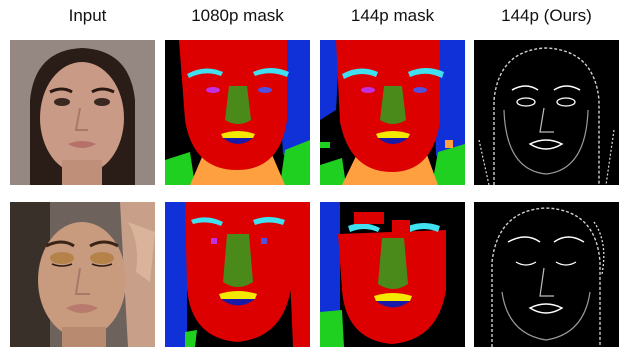 The height and width of the screenshot is (351, 632). I want to click on input-photo-row1, so click(82, 112).